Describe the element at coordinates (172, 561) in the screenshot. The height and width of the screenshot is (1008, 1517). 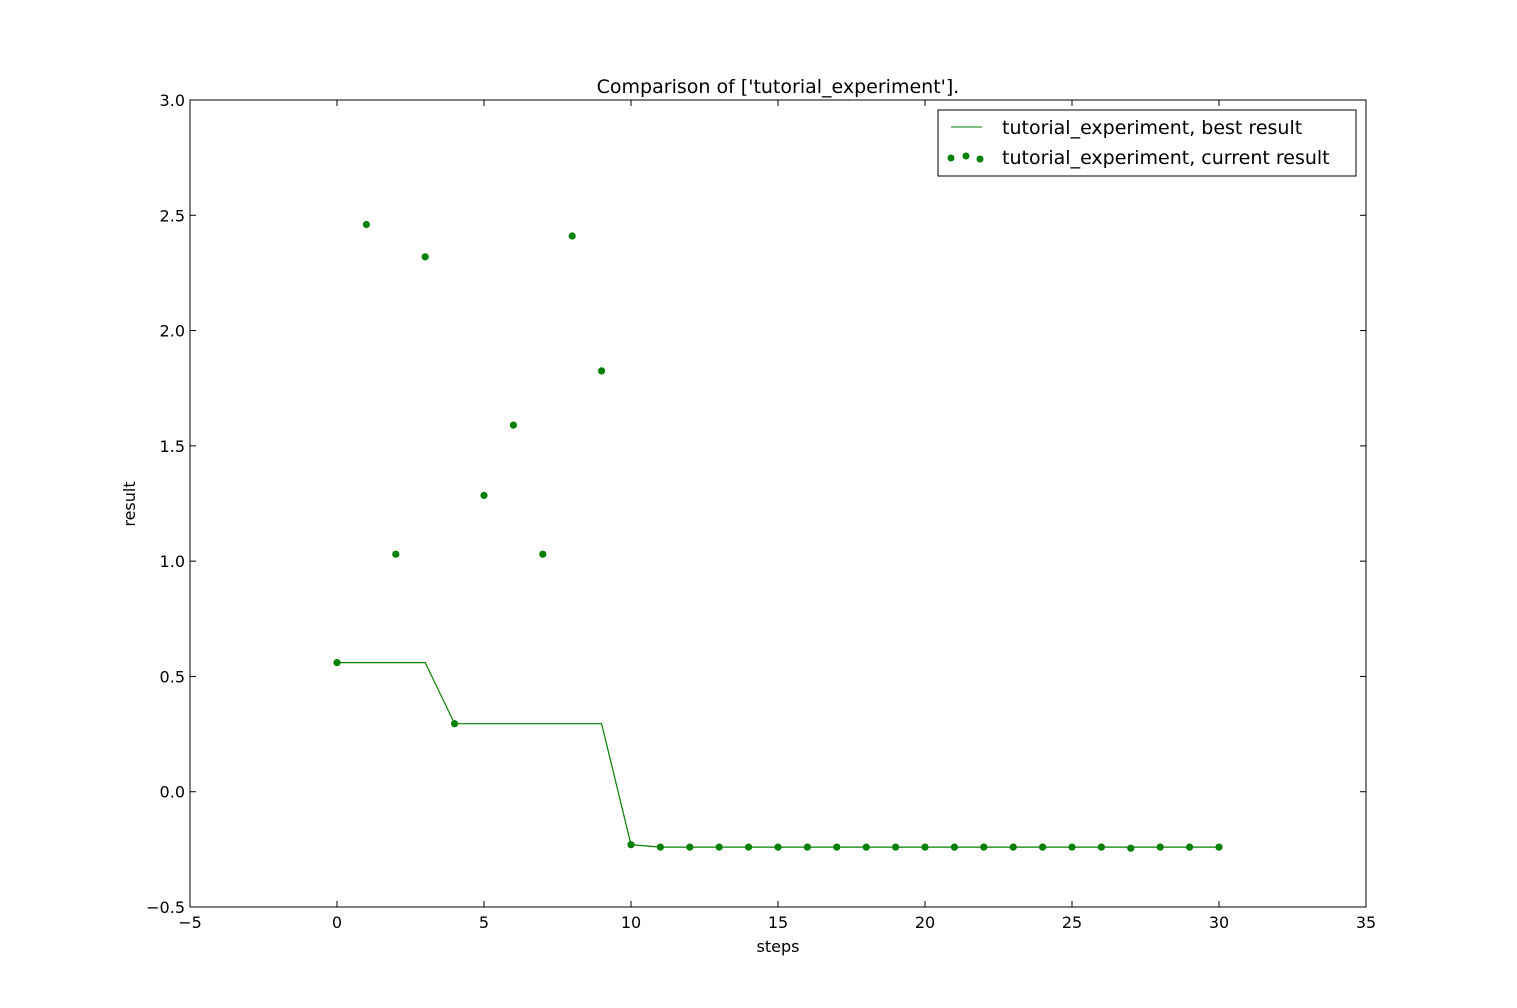
I see `y-tick-label: 1.0` at that location.